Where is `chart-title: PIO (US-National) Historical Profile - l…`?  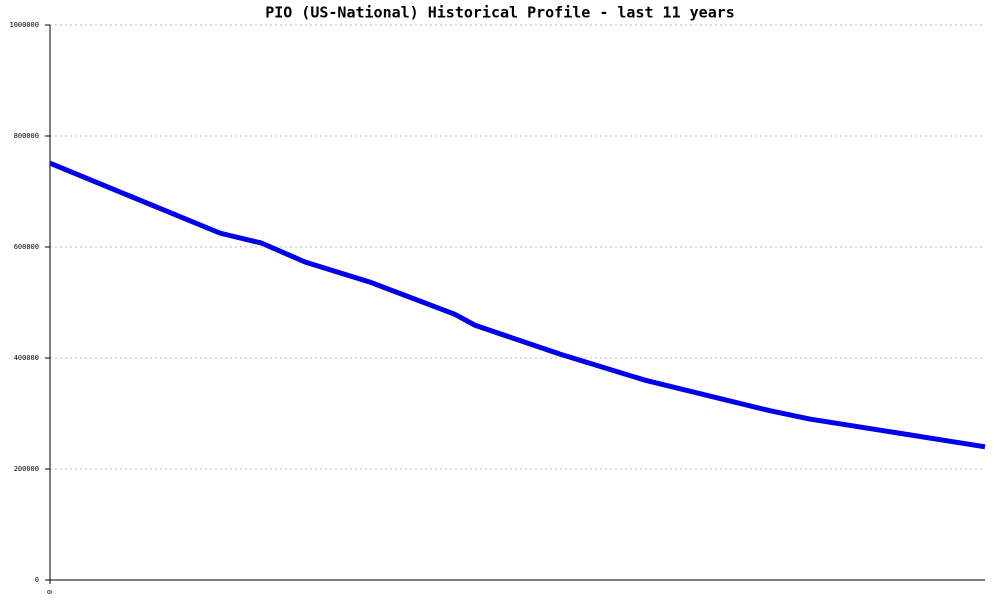 chart-title: PIO (US-National) Historical Profile - l… is located at coordinates (500, 13).